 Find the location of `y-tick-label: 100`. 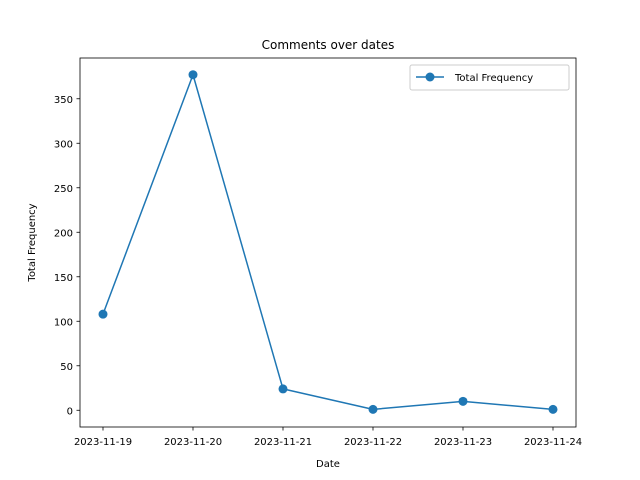

y-tick-label: 100 is located at coordinates (63, 322).